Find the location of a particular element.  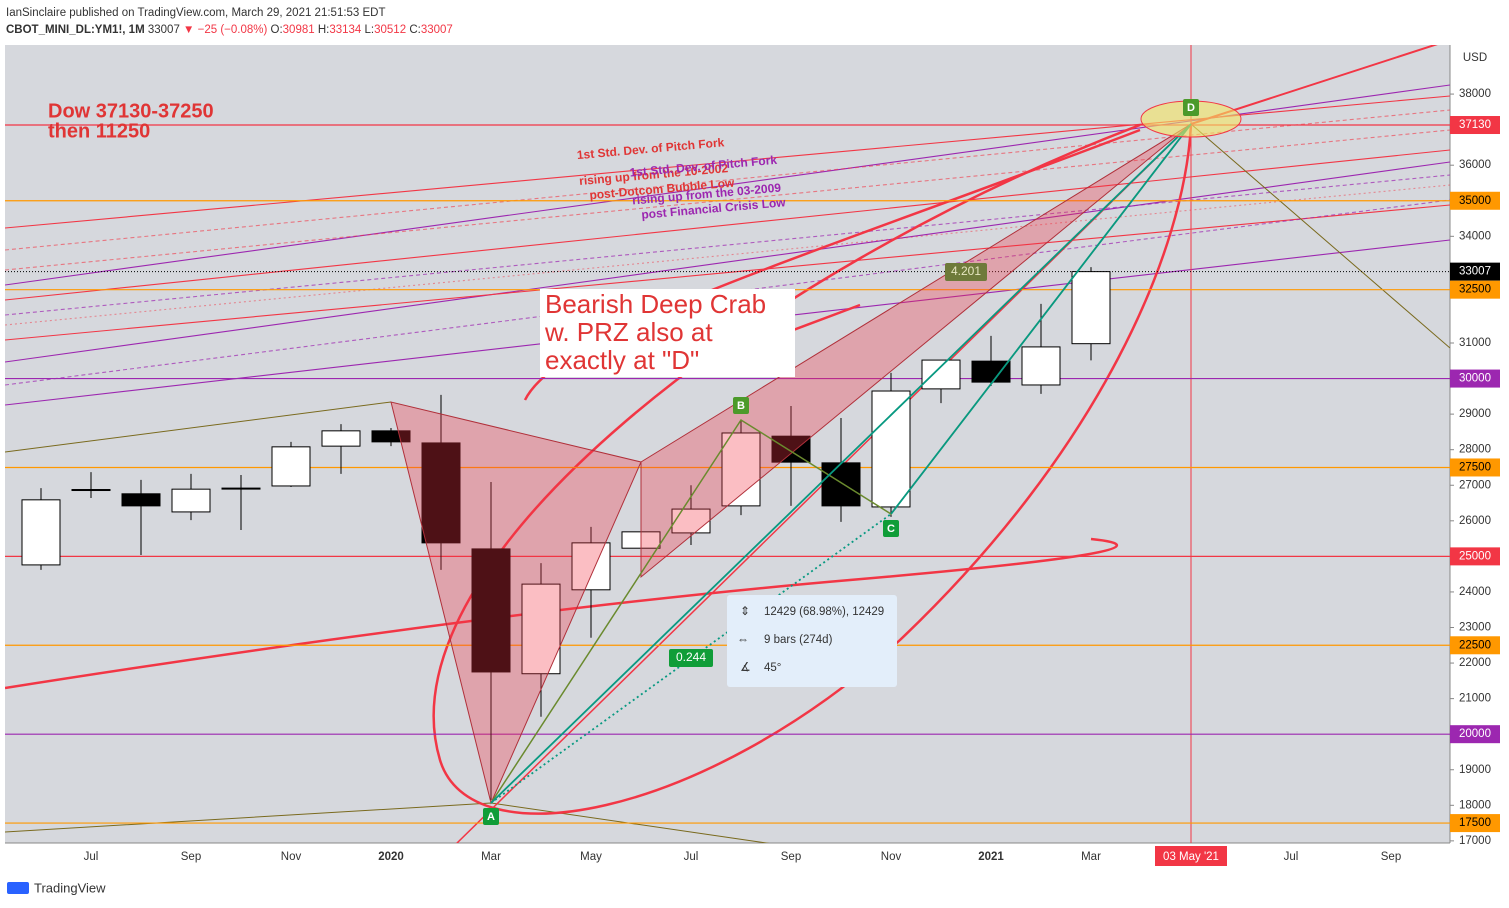

ohlc-value: 30981 is located at coordinates (299, 30).